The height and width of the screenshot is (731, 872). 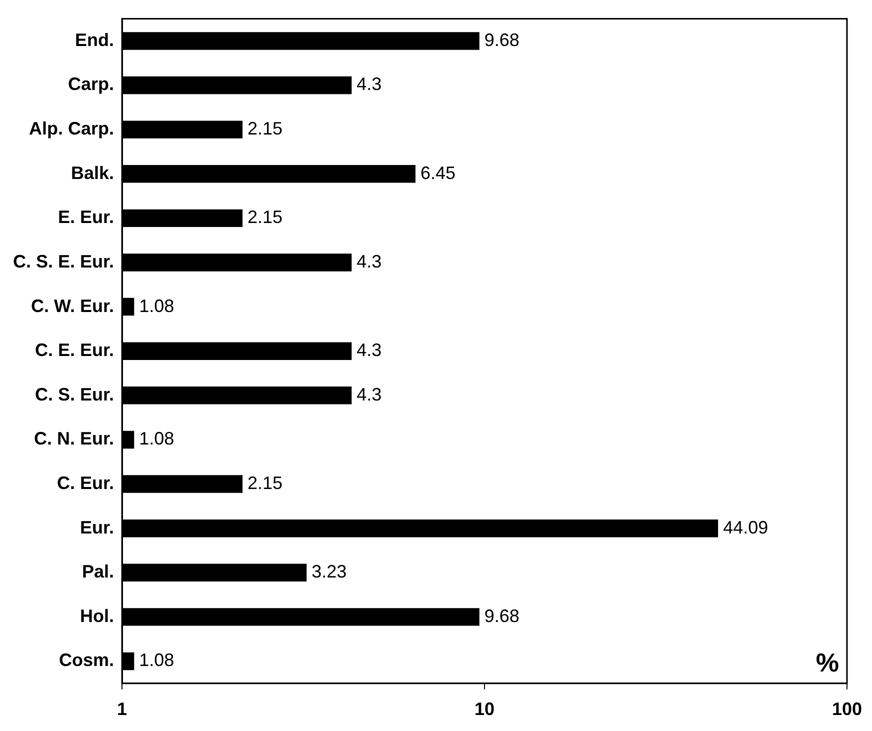 What do you see at coordinates (85, 482) in the screenshot?
I see `y-tick-label: C. Eur.` at bounding box center [85, 482].